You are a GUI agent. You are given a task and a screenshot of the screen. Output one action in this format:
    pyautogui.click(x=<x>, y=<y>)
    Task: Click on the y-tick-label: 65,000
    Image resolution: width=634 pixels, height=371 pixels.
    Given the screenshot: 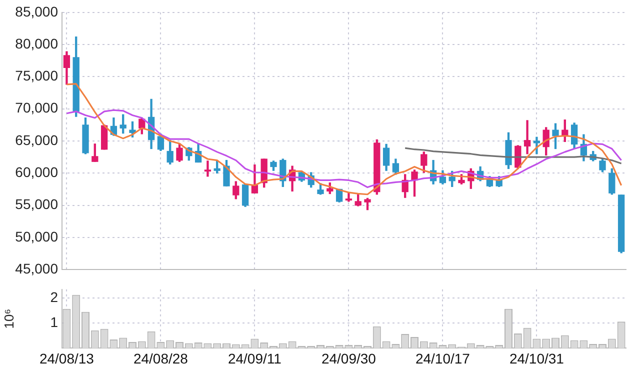 What is the action you would take?
    pyautogui.click(x=36, y=140)
    